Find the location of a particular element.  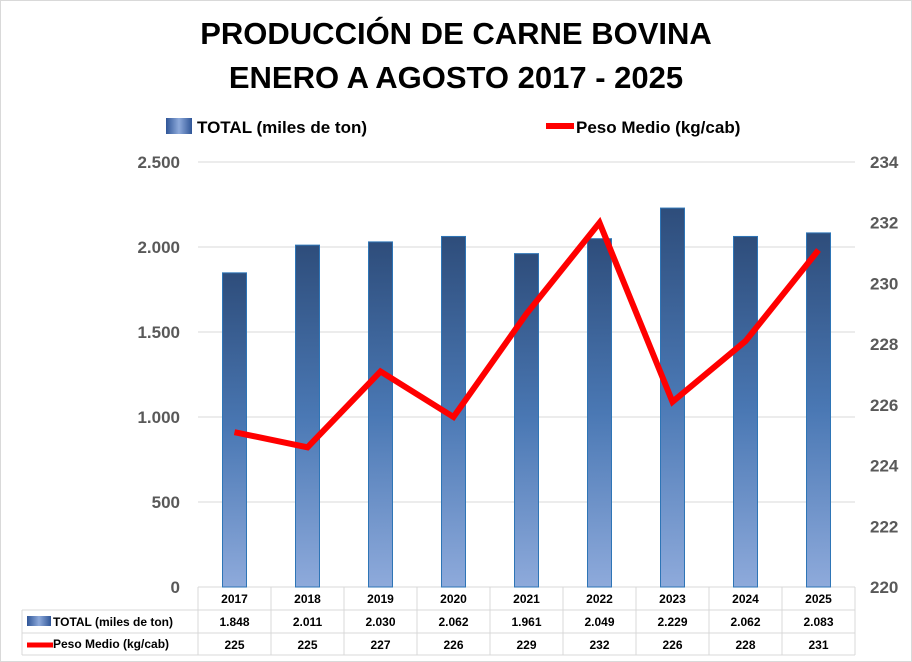

y-left-tick-label: 1.500 is located at coordinates (158, 332).